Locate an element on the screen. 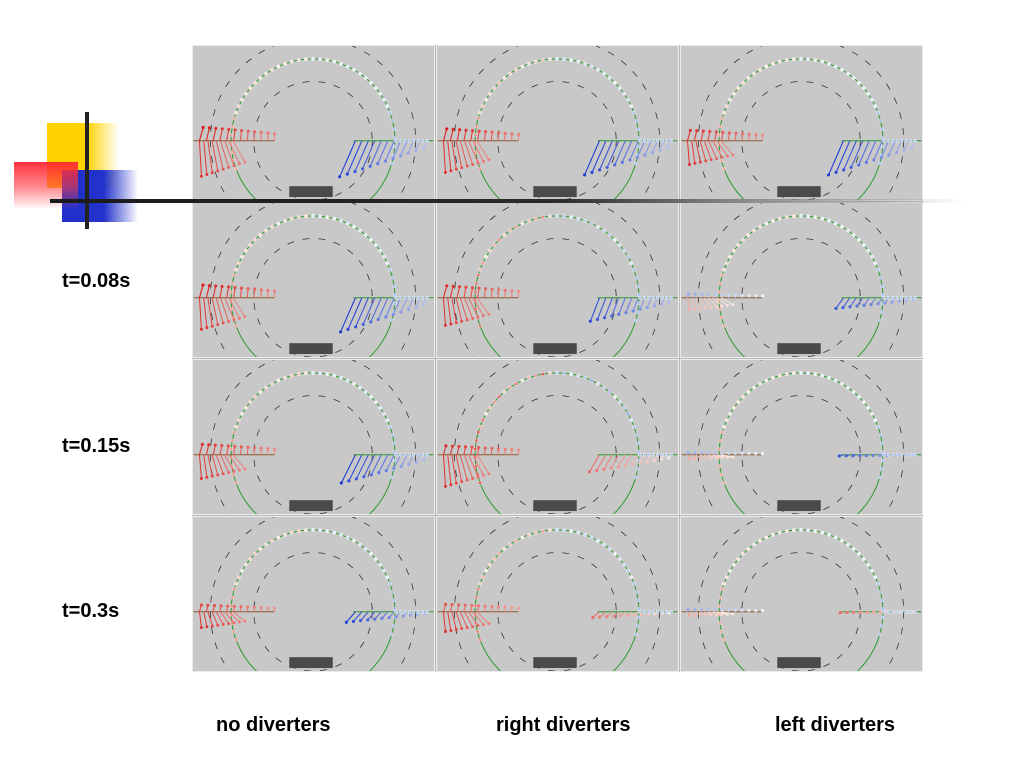  column-label-no-diverters: no diverters is located at coordinates (273, 725).